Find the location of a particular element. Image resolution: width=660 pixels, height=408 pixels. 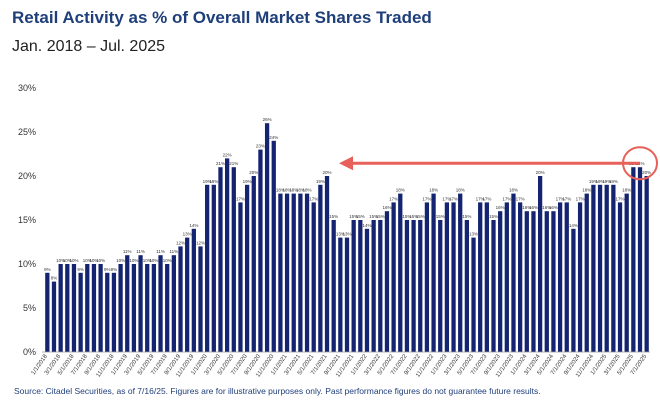

bar-value-label: 12% is located at coordinates (180, 242).